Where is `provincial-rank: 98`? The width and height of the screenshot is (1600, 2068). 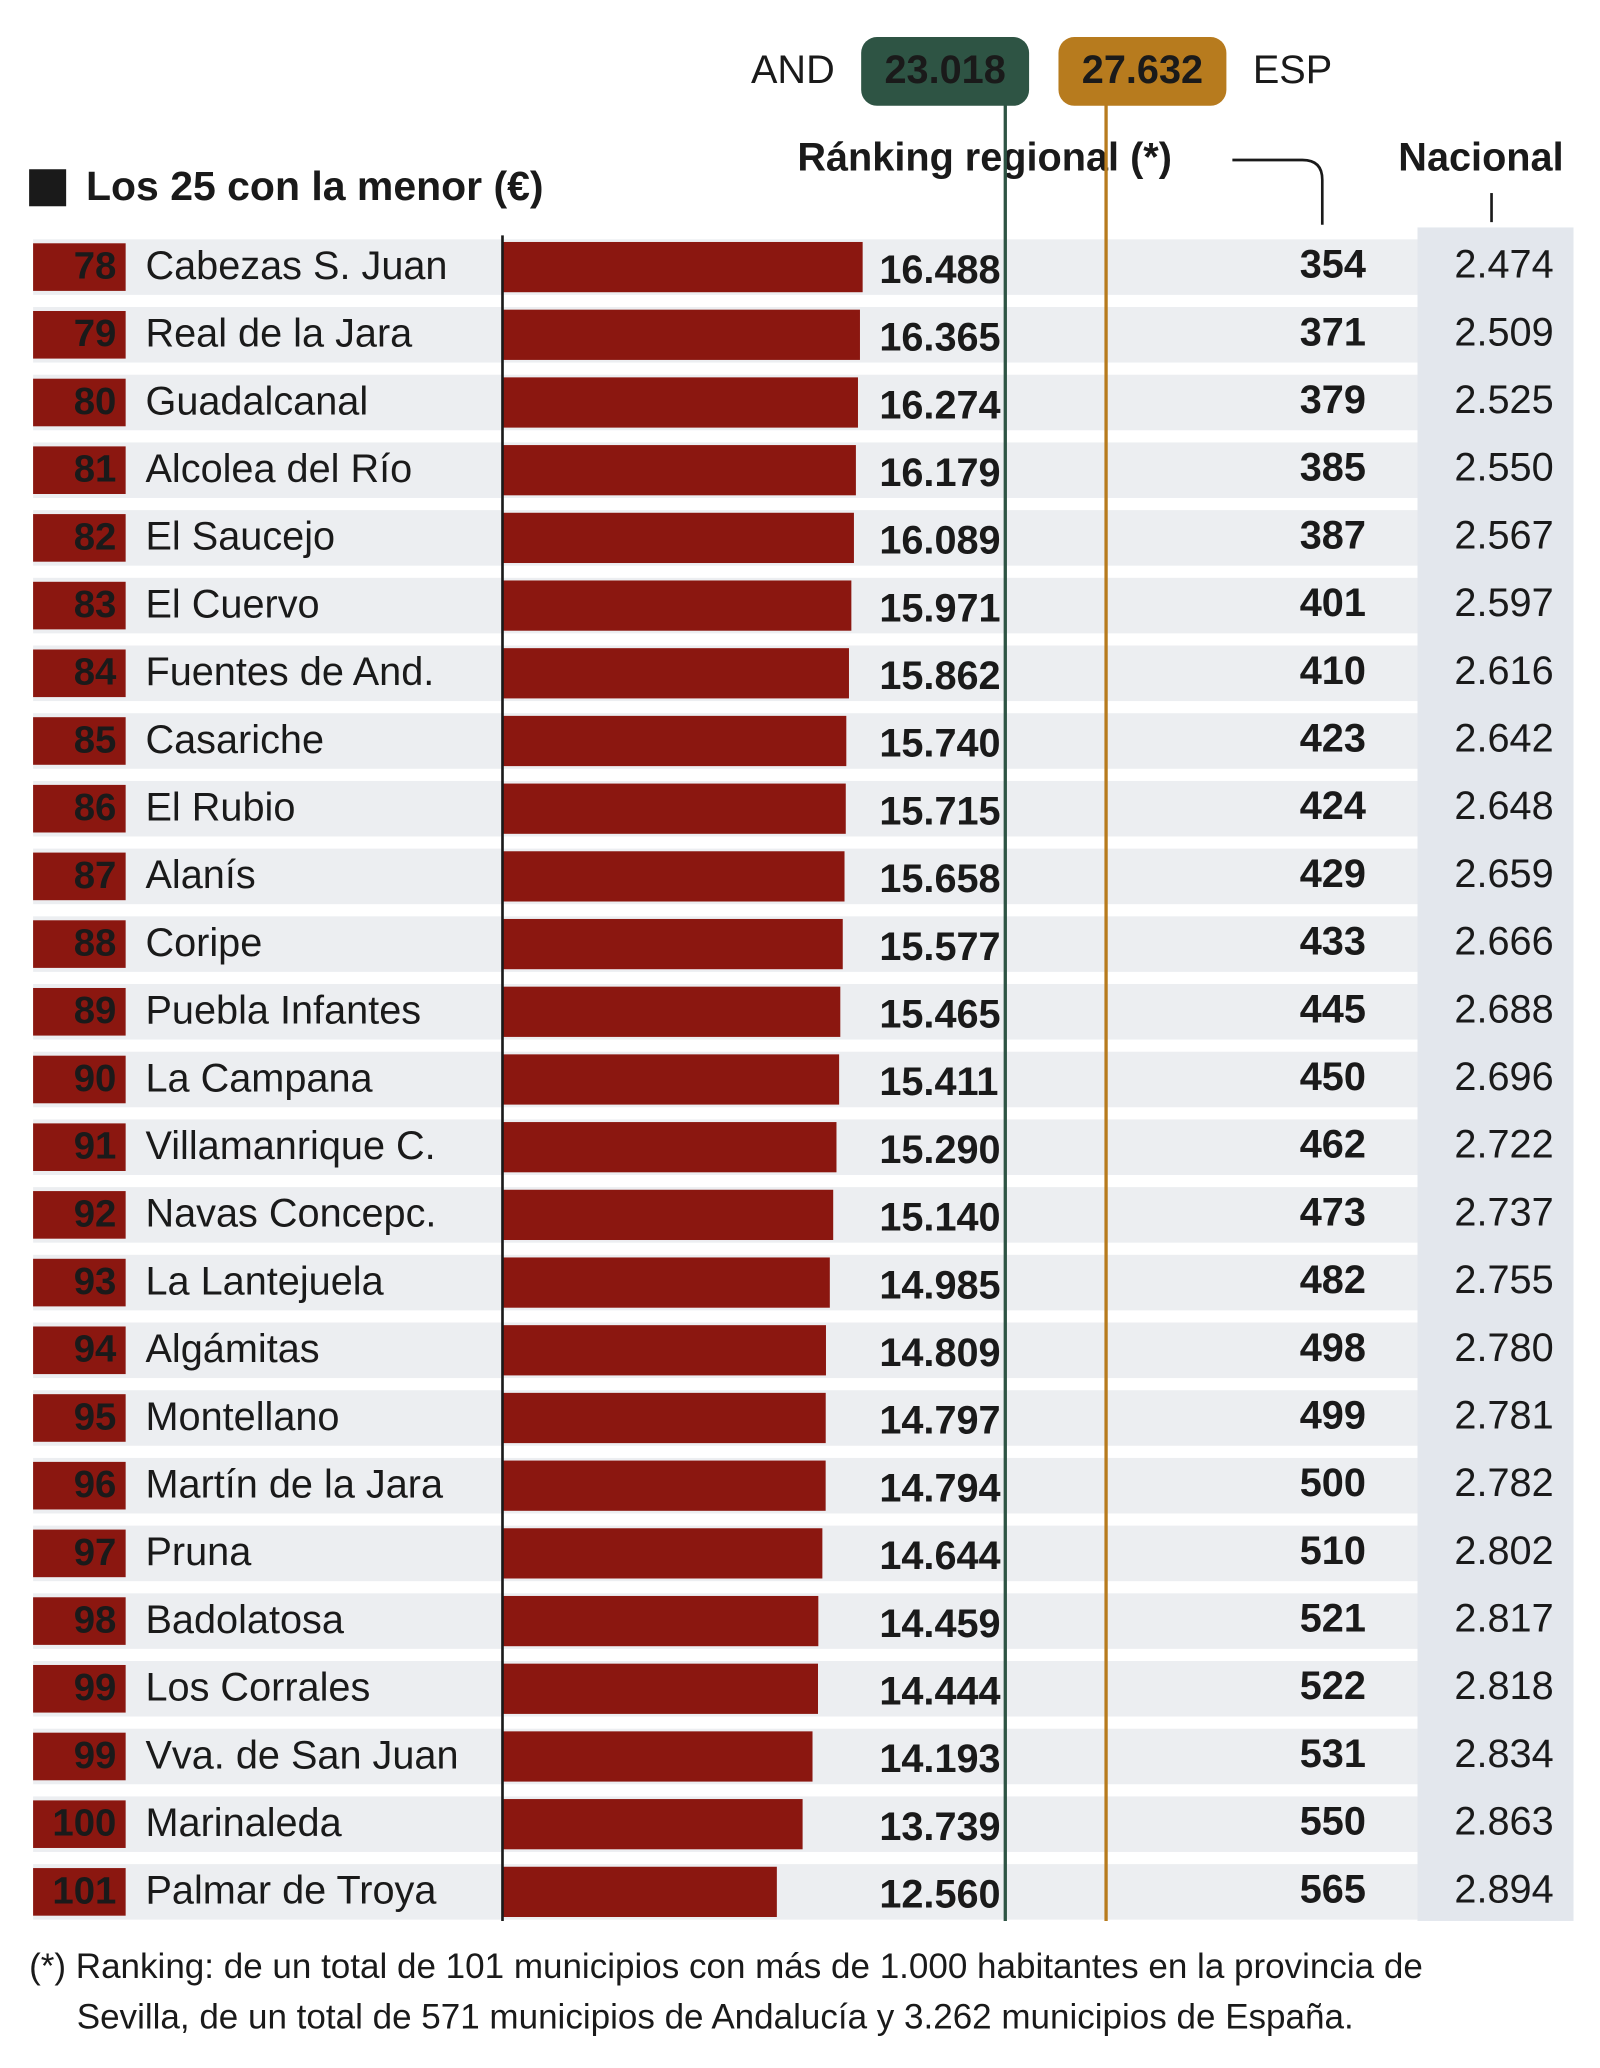
provincial-rank: 98 is located at coordinates (95, 1620).